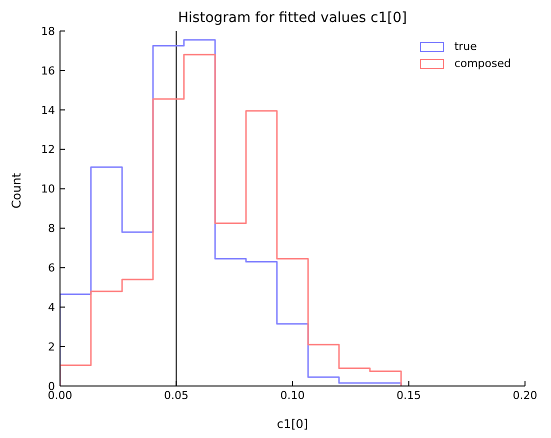 The image size is (551, 438). I want to click on y-tick-label: 10, so click(48, 189).